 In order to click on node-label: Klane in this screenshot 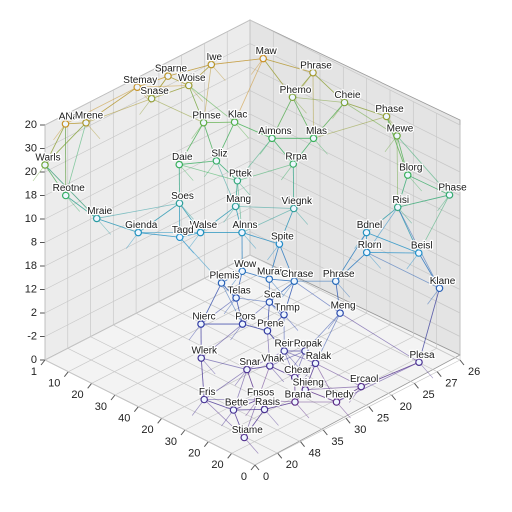, I will do `click(443, 281)`.